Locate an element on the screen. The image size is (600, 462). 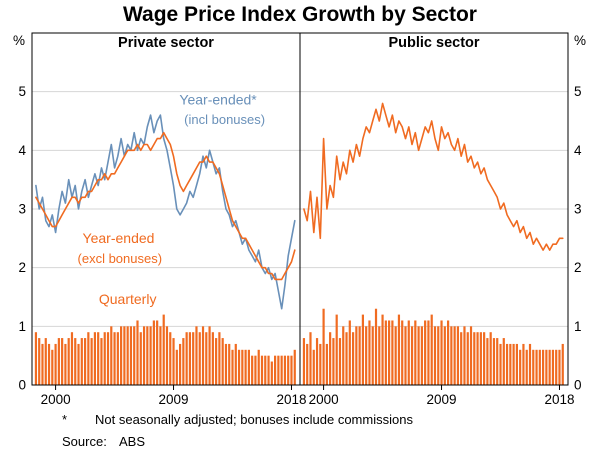
source-row: Source: ABS is located at coordinates (331, 441).